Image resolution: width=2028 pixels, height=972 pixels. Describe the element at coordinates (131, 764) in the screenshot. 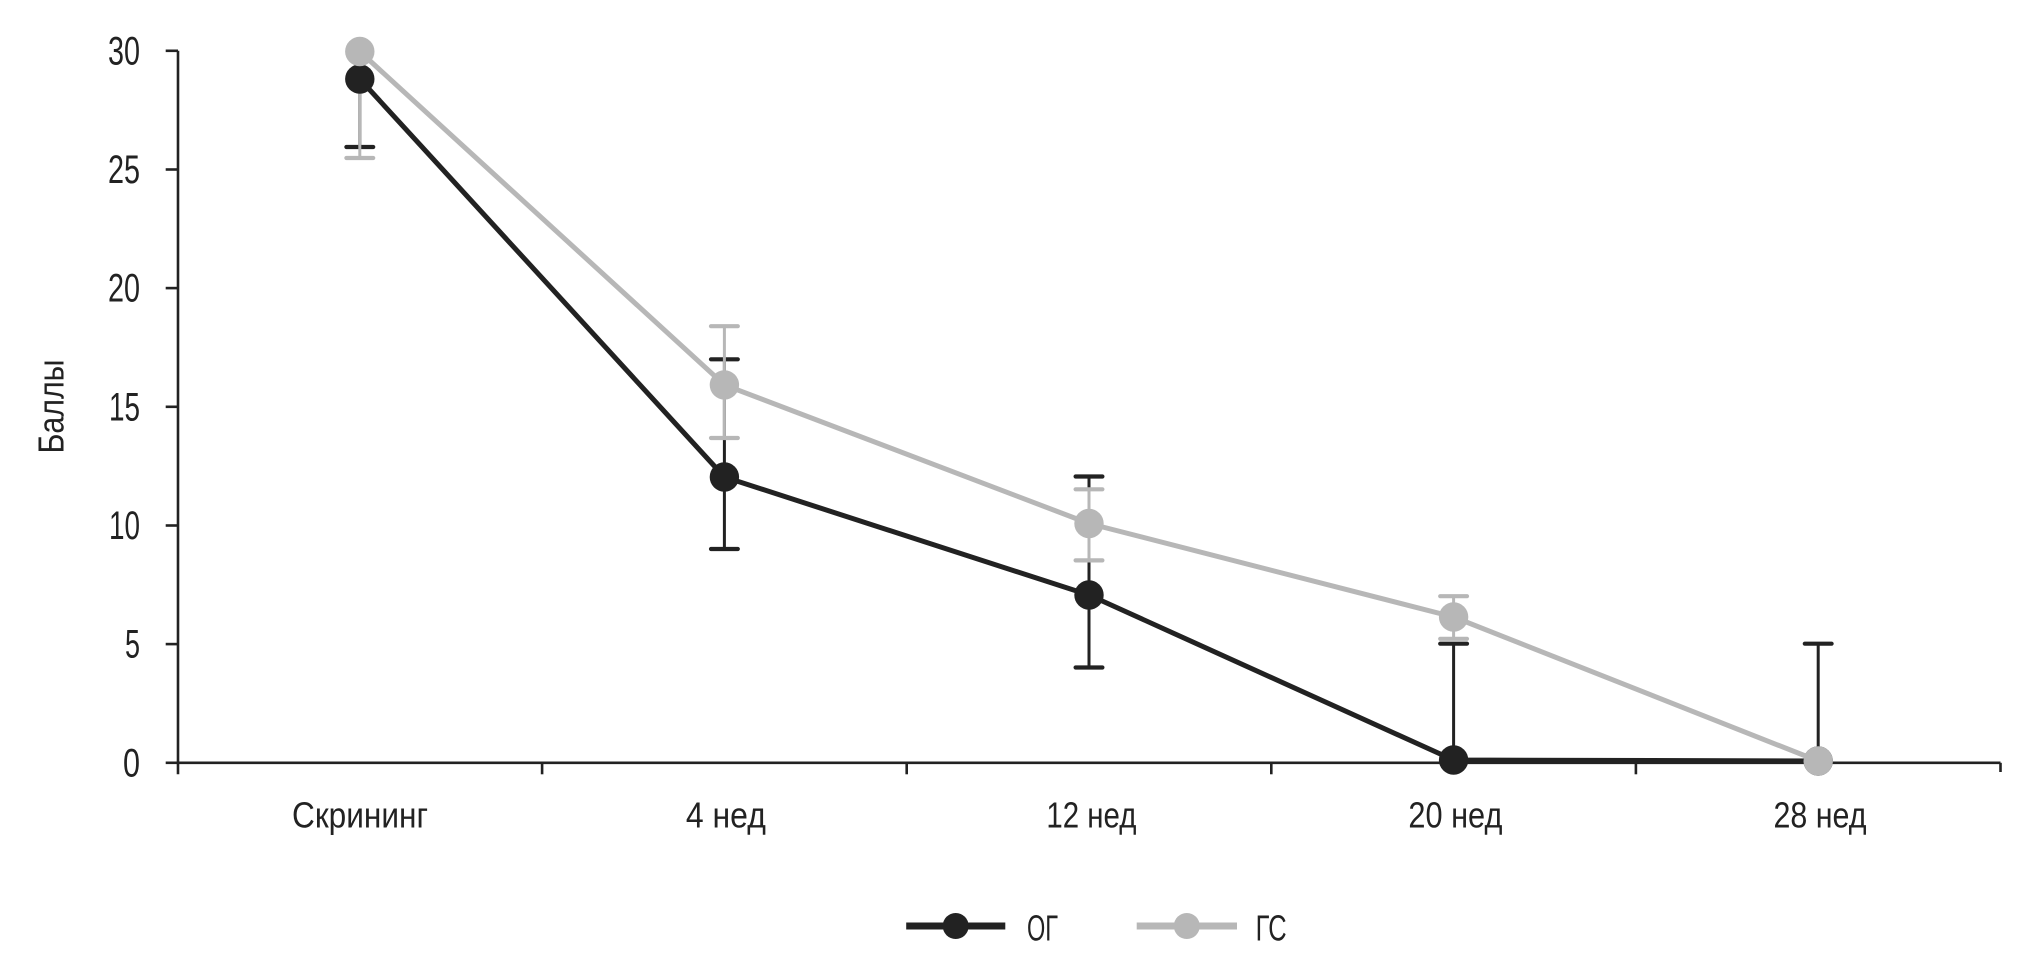

I see `svg-text: 0` at that location.